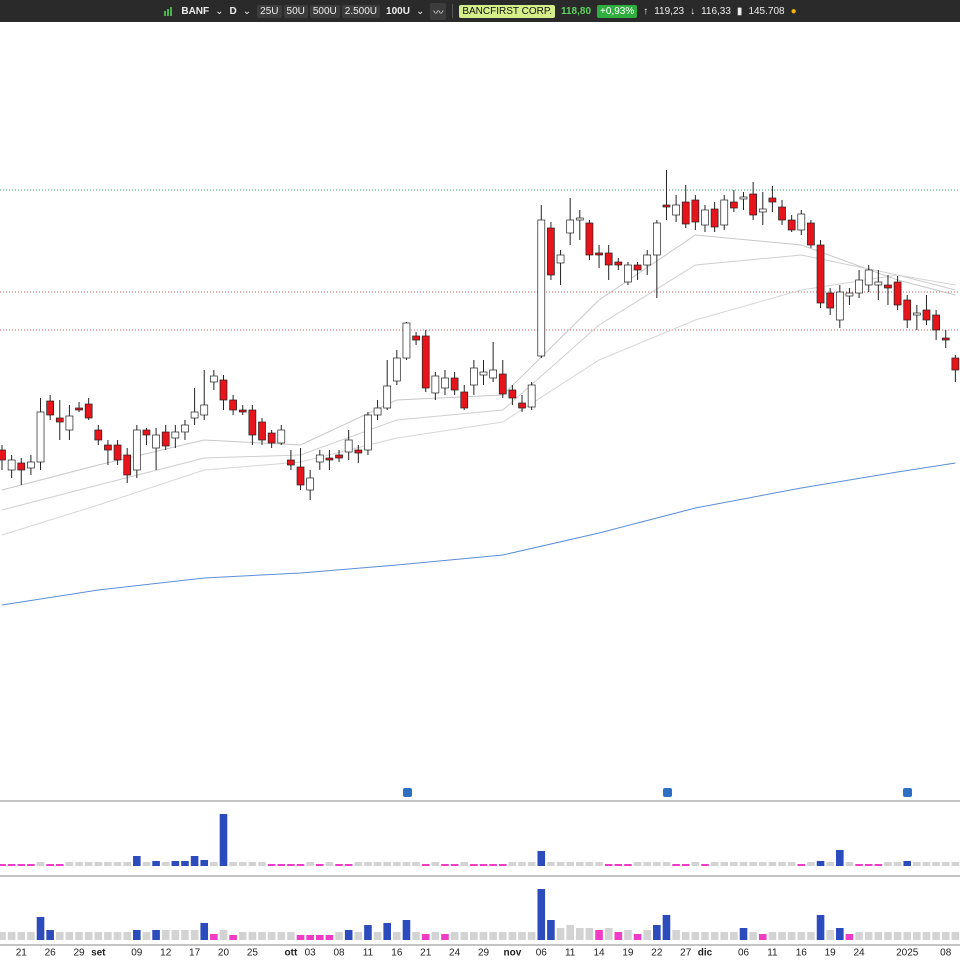  I want to click on bars-button: 50U, so click(295, 11).